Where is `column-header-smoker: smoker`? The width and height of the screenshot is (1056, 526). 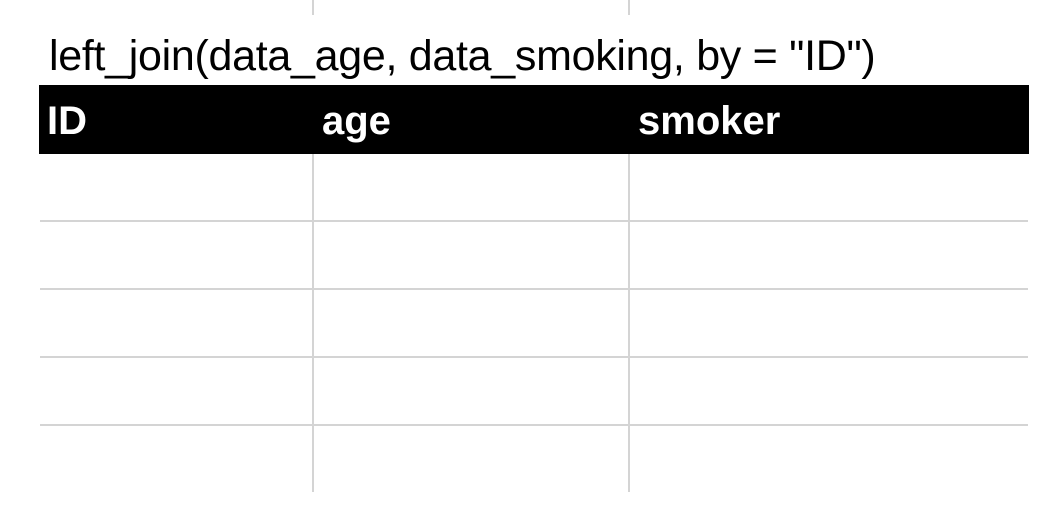 column-header-smoker: smoker is located at coordinates (709, 121).